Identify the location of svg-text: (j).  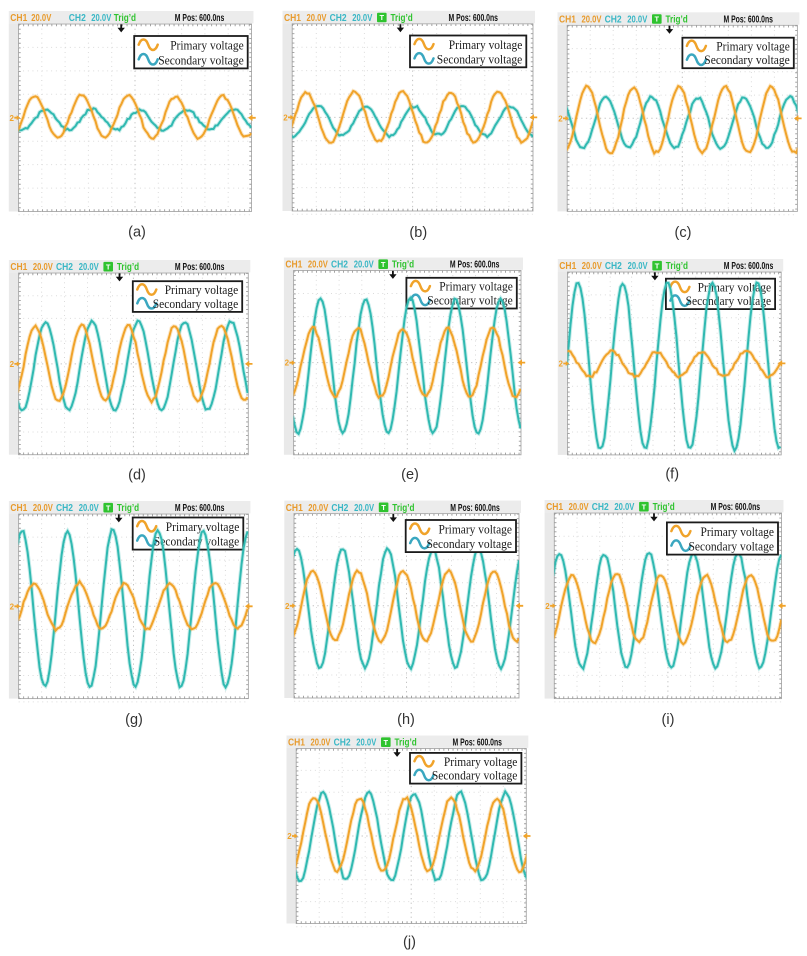
(409, 943).